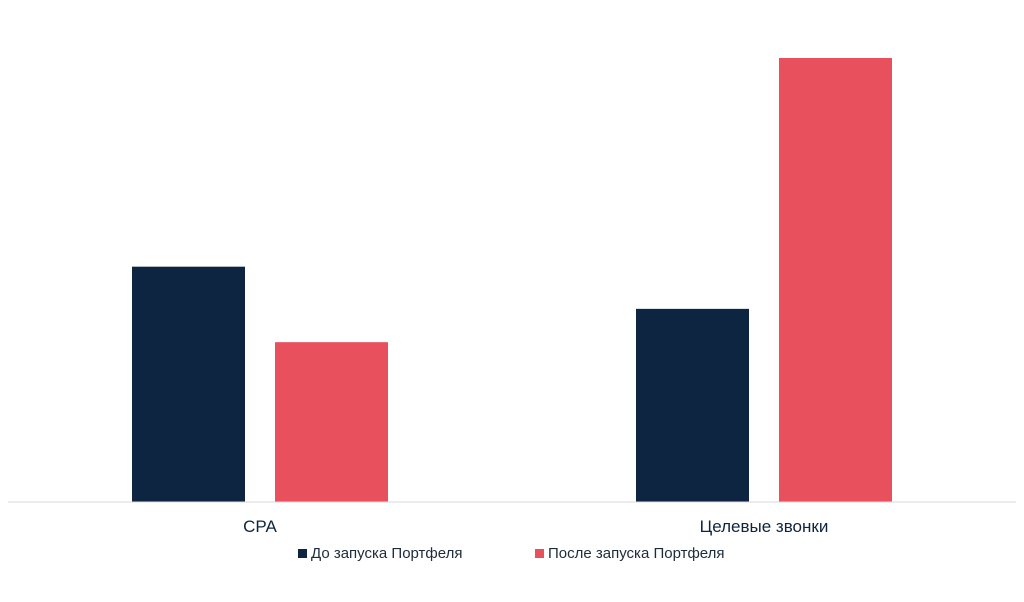  I want to click on legend-label-0: До запуска Портфеля, so click(386, 553).